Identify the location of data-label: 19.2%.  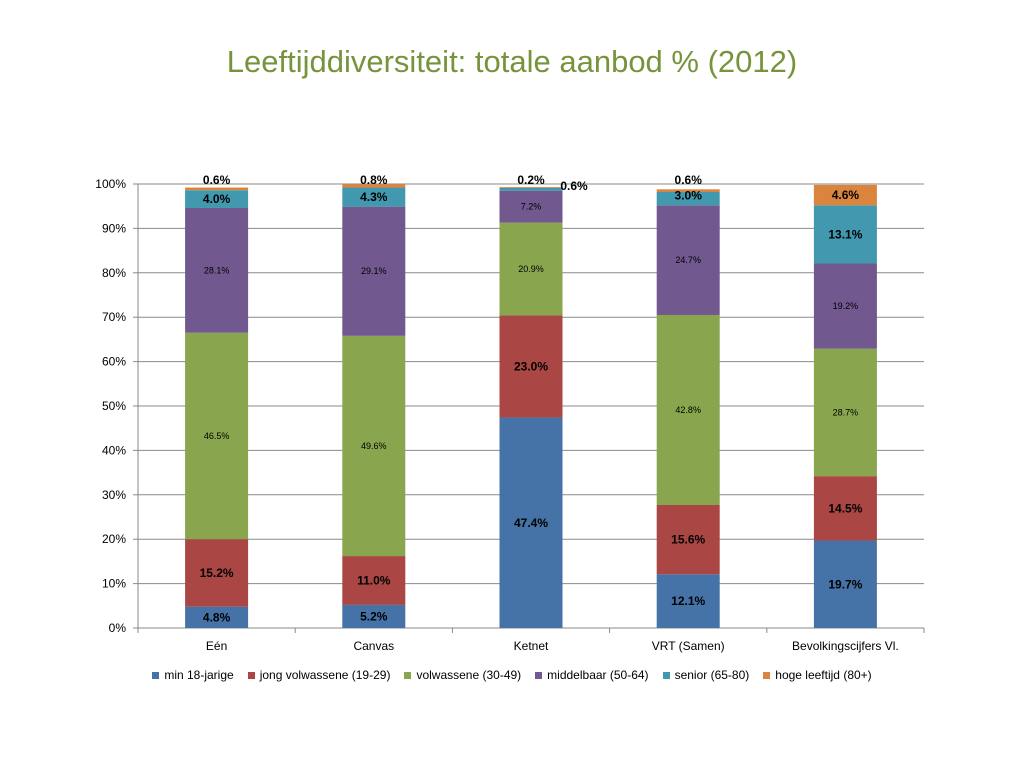
(846, 306).